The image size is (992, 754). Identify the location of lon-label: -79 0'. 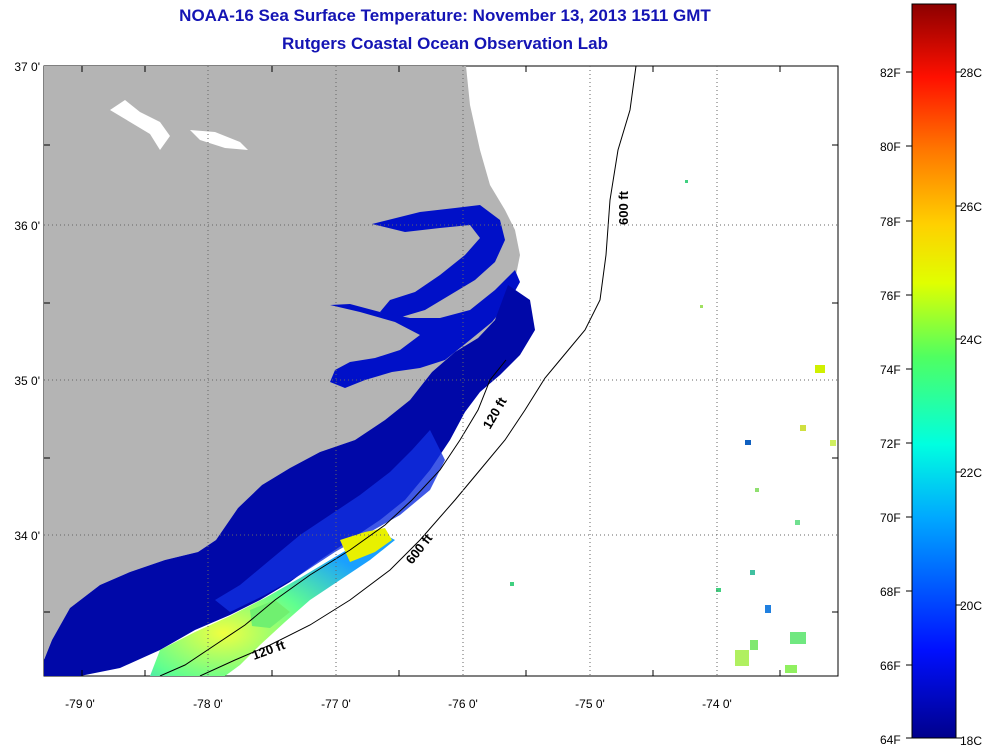
(80, 704).